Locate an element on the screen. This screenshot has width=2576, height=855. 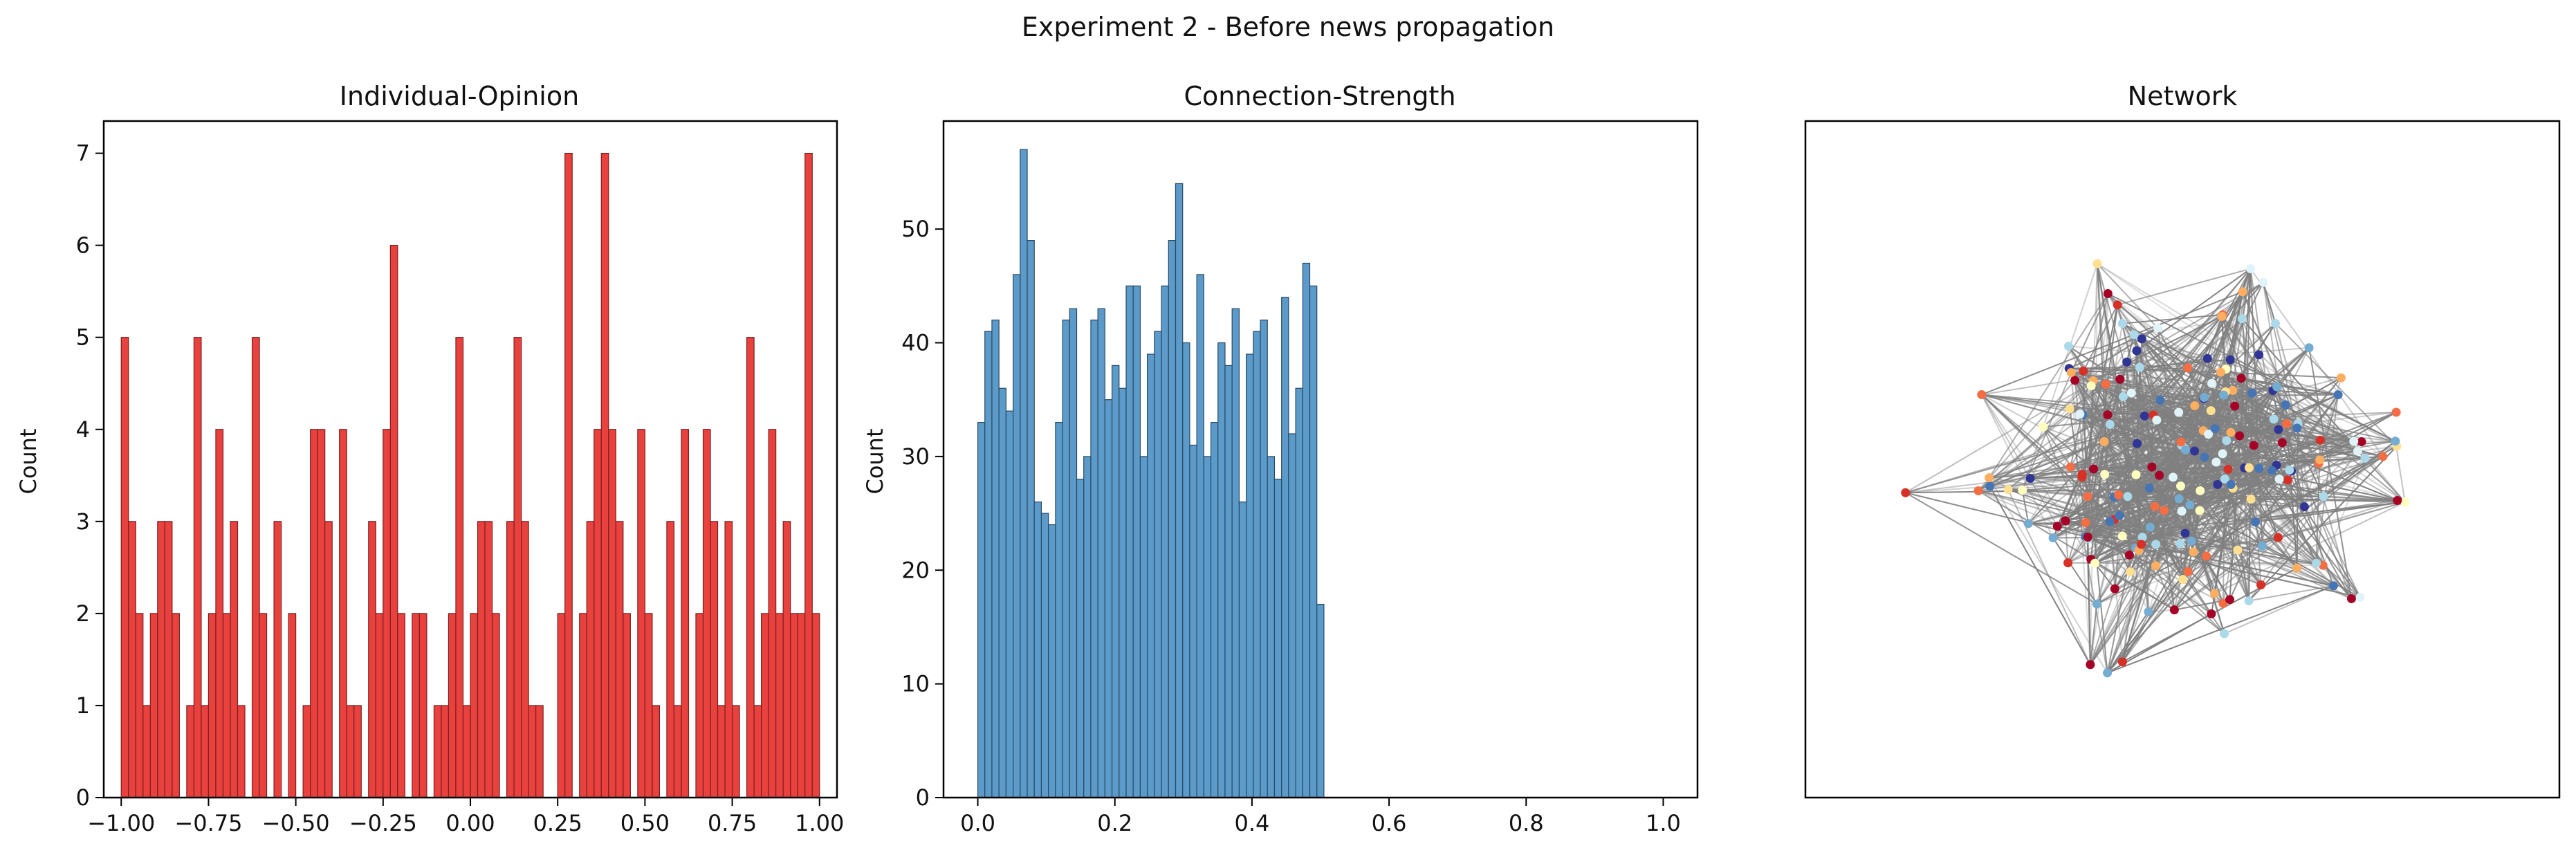
strength-histogram-xtick-label: 0.4 is located at coordinates (1251, 823).